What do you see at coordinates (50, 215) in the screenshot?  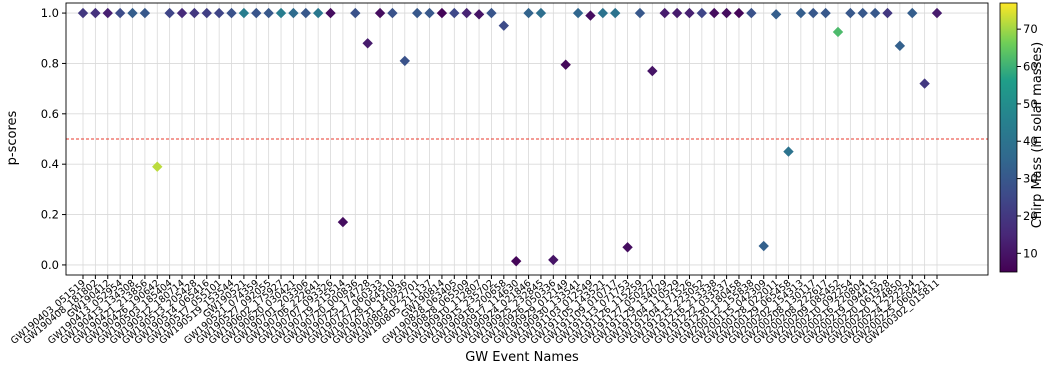 I see `y-tick-label: 0.2` at bounding box center [50, 215].